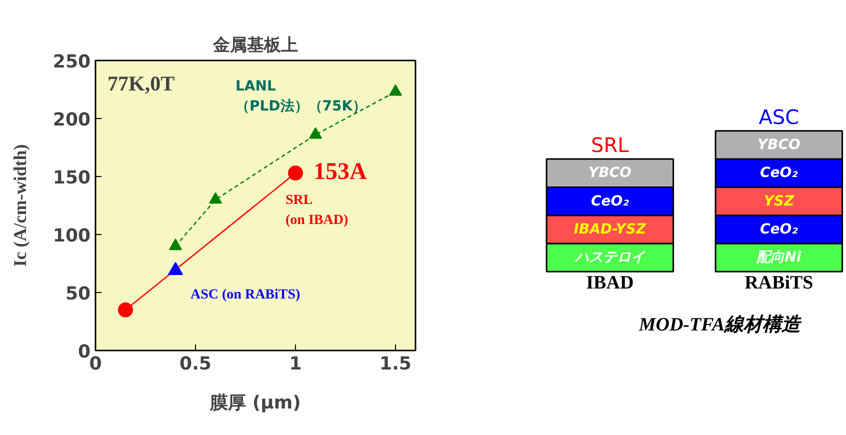 The height and width of the screenshot is (435, 846). I want to click on x-axis-title: 膜厚 (μm), so click(255, 403).